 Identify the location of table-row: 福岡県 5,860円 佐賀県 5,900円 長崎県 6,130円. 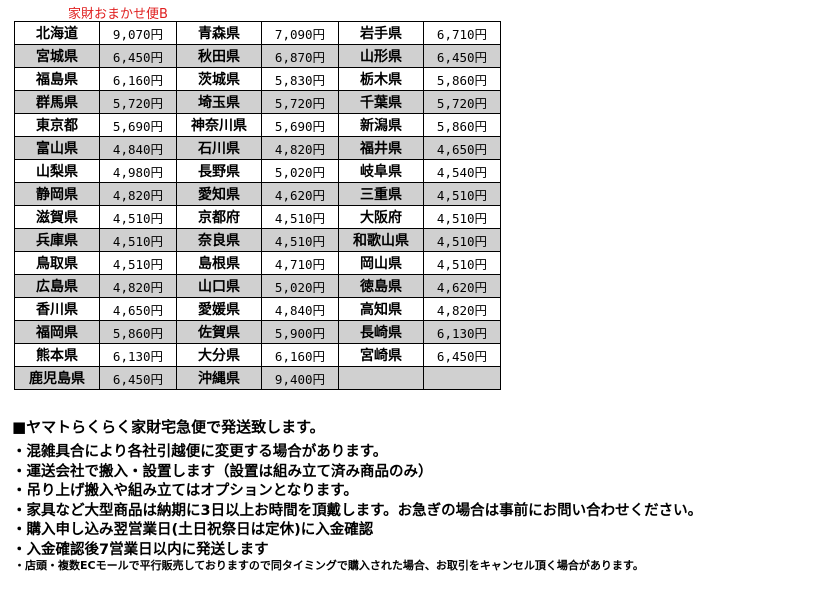
(257, 332).